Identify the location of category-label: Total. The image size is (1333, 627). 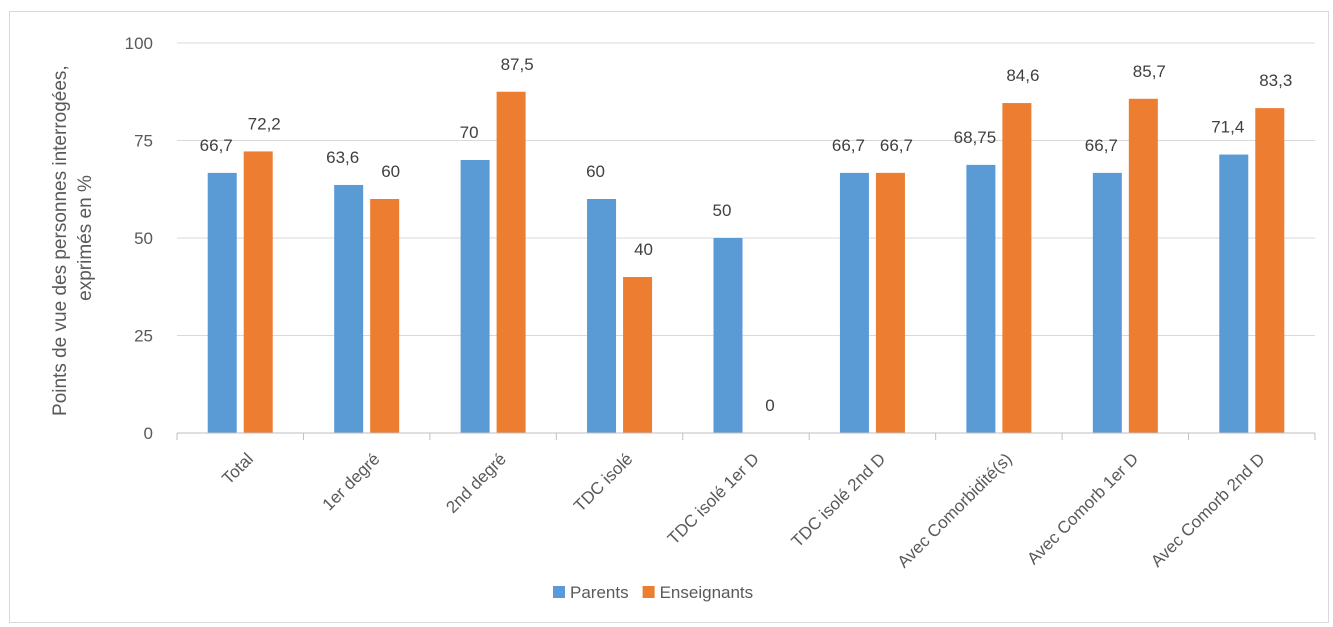
(237, 468).